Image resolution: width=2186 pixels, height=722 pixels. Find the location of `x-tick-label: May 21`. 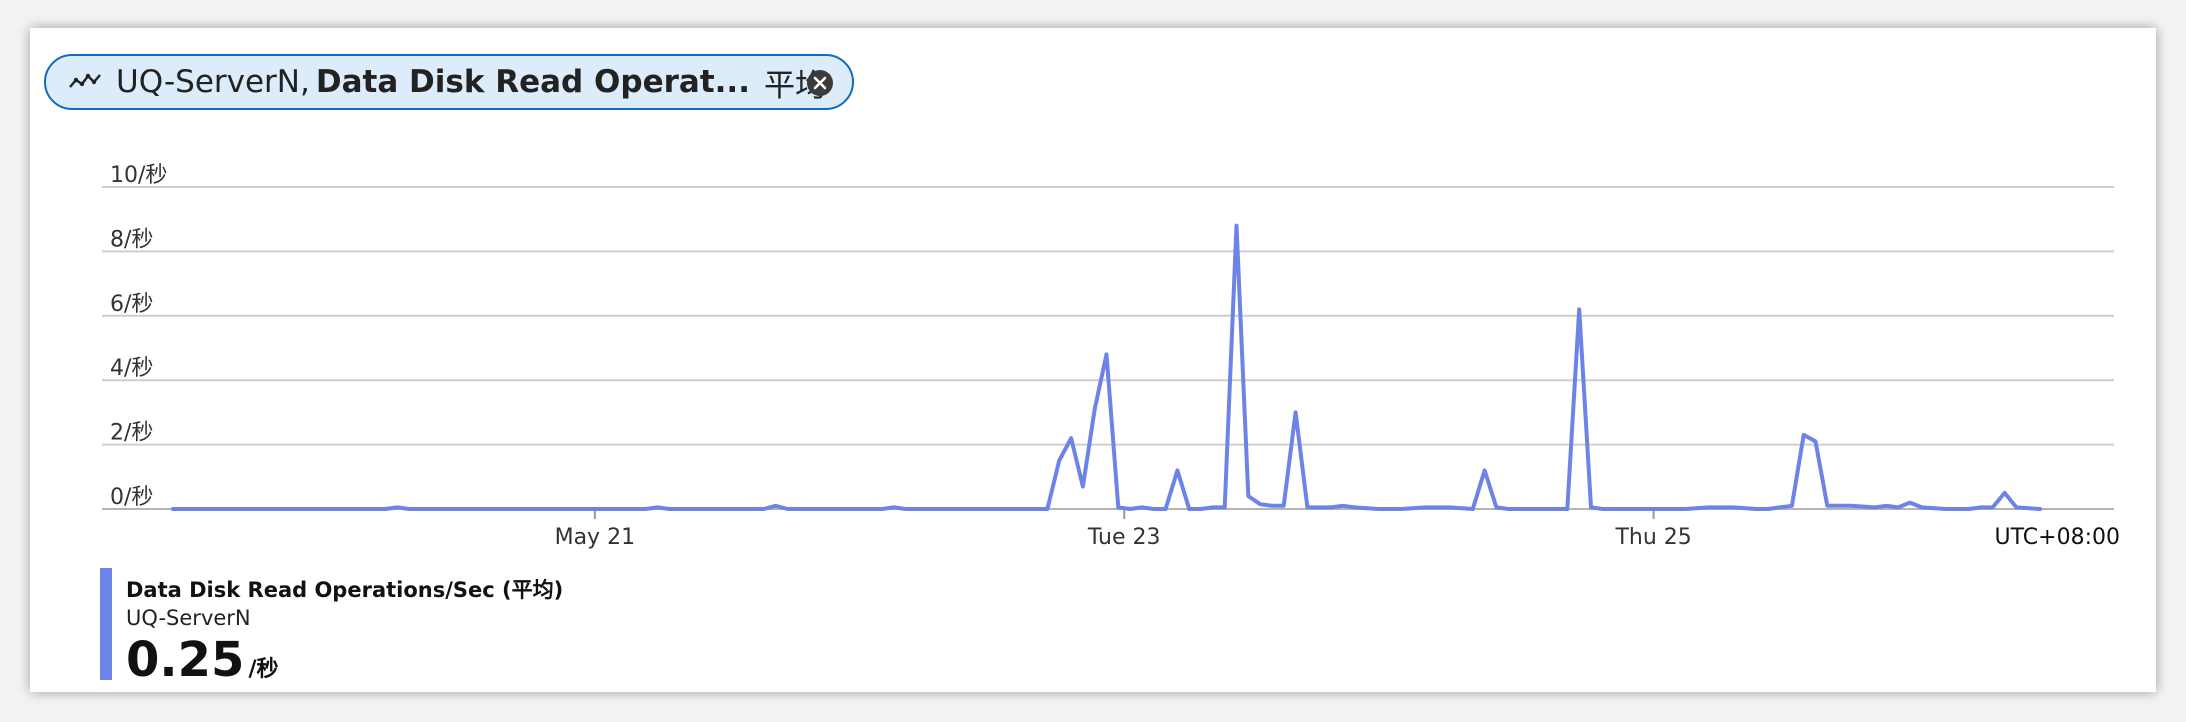

x-tick-label: May 21 is located at coordinates (595, 537).